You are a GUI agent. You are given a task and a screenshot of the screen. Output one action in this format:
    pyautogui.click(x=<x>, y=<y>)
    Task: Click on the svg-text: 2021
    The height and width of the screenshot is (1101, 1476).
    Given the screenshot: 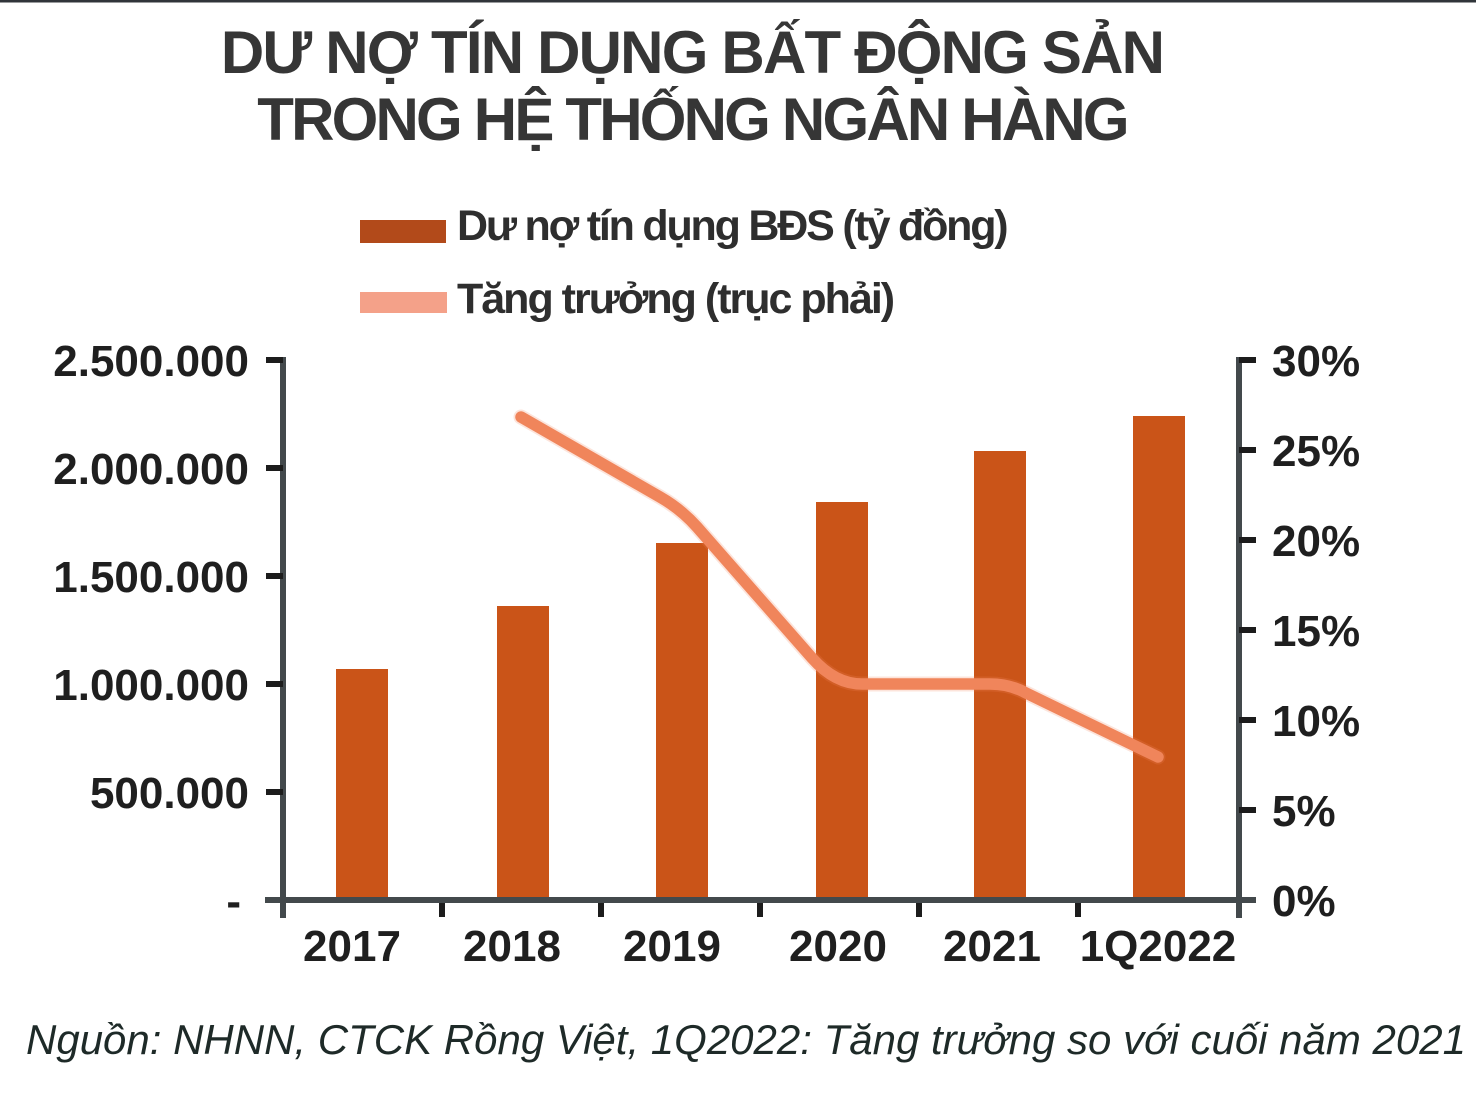 What is the action you would take?
    pyautogui.click(x=992, y=946)
    